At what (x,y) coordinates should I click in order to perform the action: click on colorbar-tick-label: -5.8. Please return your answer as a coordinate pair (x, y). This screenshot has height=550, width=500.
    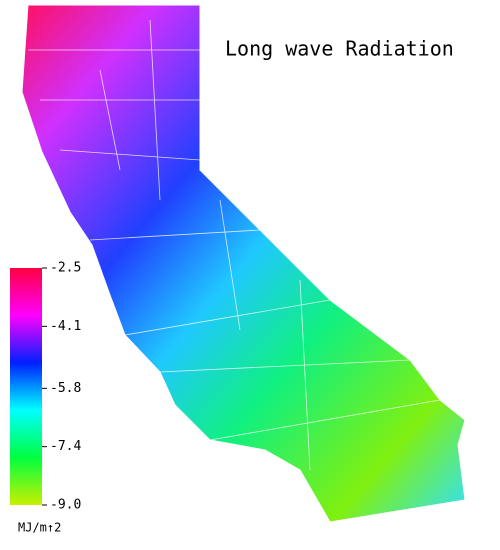
    Looking at the image, I should click on (65, 388).